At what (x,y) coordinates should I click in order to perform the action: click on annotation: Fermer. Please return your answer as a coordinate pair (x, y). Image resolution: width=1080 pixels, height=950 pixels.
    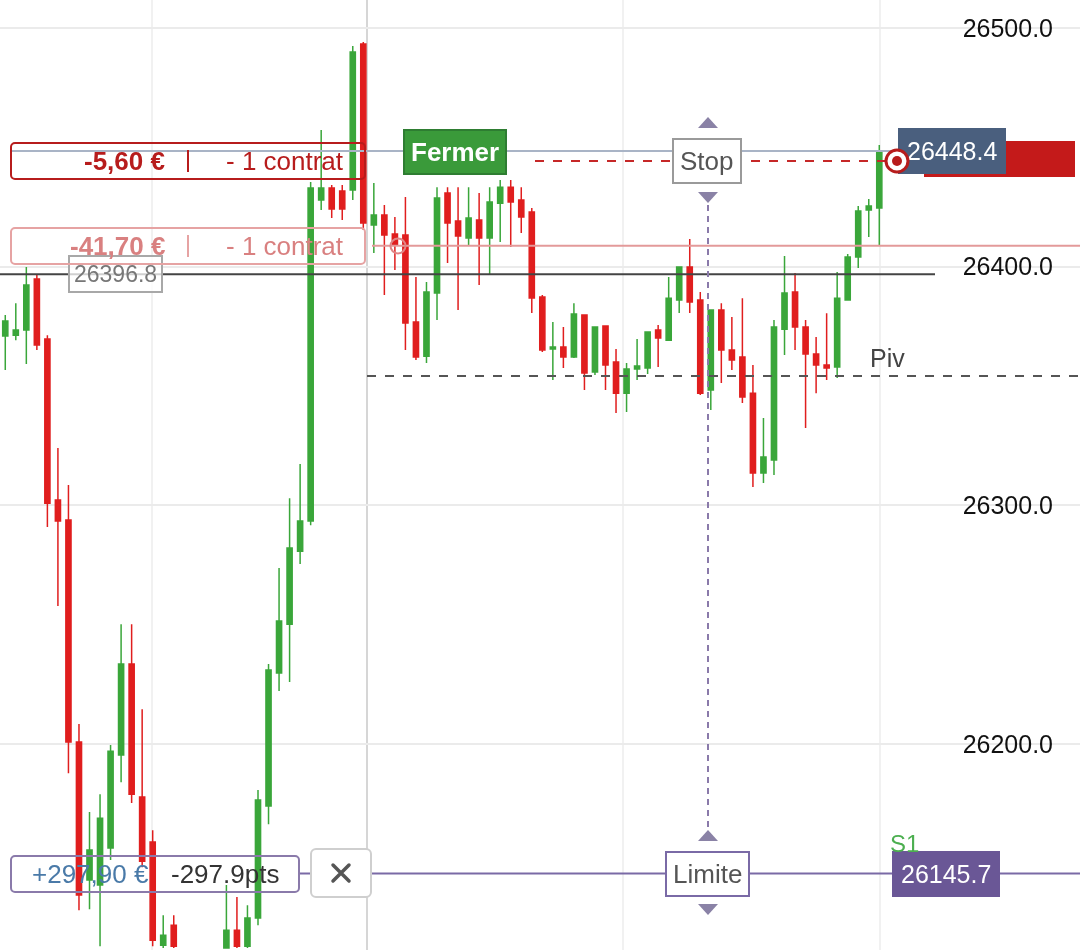
    Looking at the image, I should click on (455, 152).